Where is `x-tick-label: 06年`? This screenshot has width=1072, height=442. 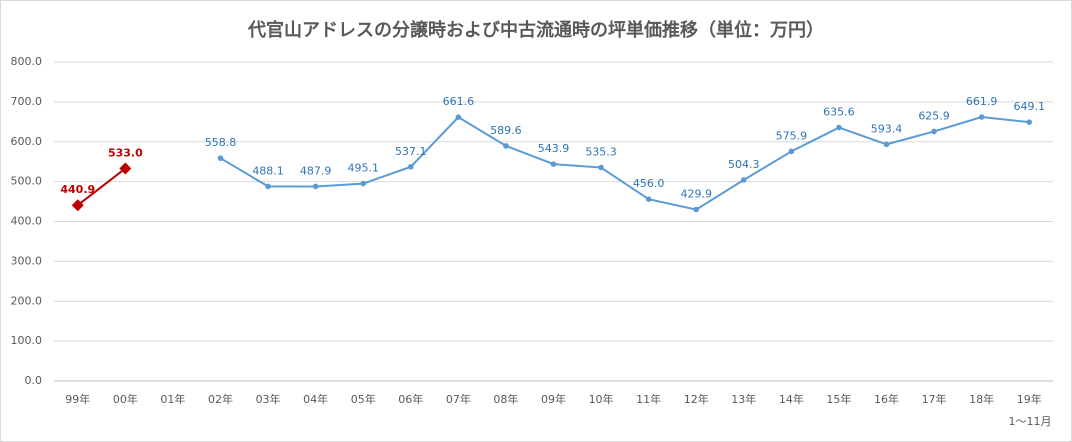
x-tick-label: 06年 is located at coordinates (410, 399).